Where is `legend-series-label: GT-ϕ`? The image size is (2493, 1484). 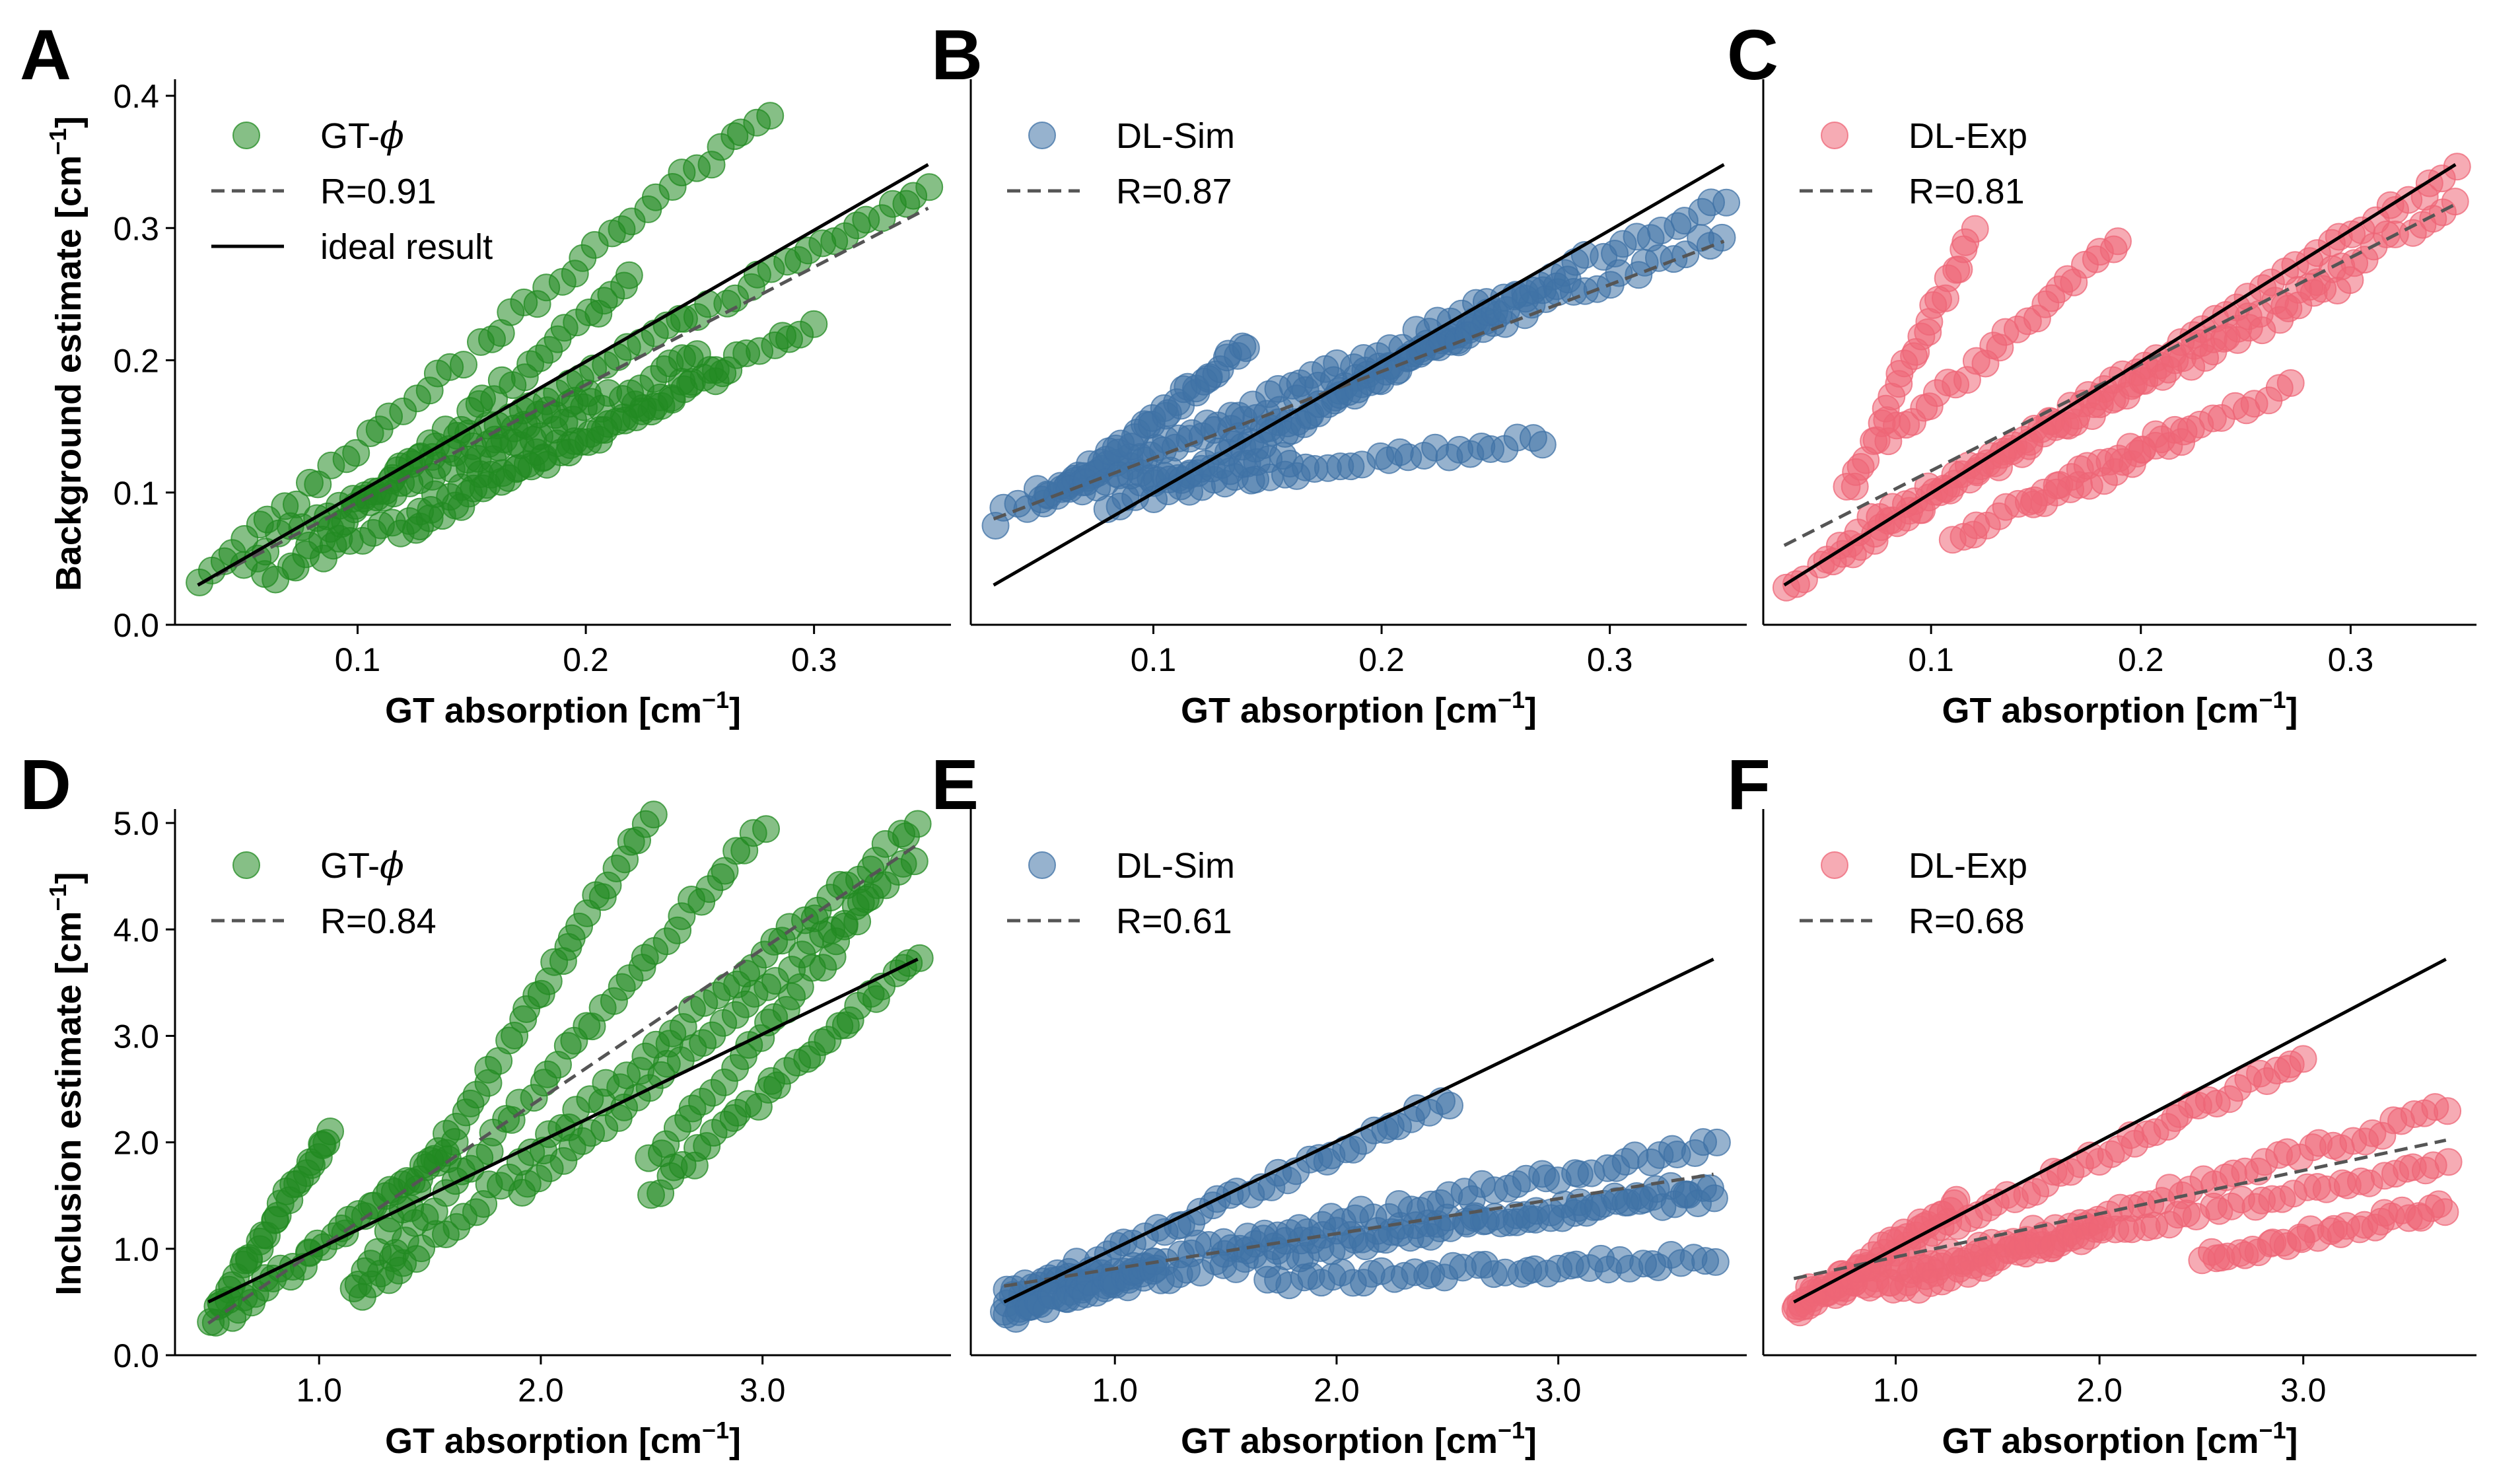 legend-series-label: GT-ϕ is located at coordinates (362, 865).